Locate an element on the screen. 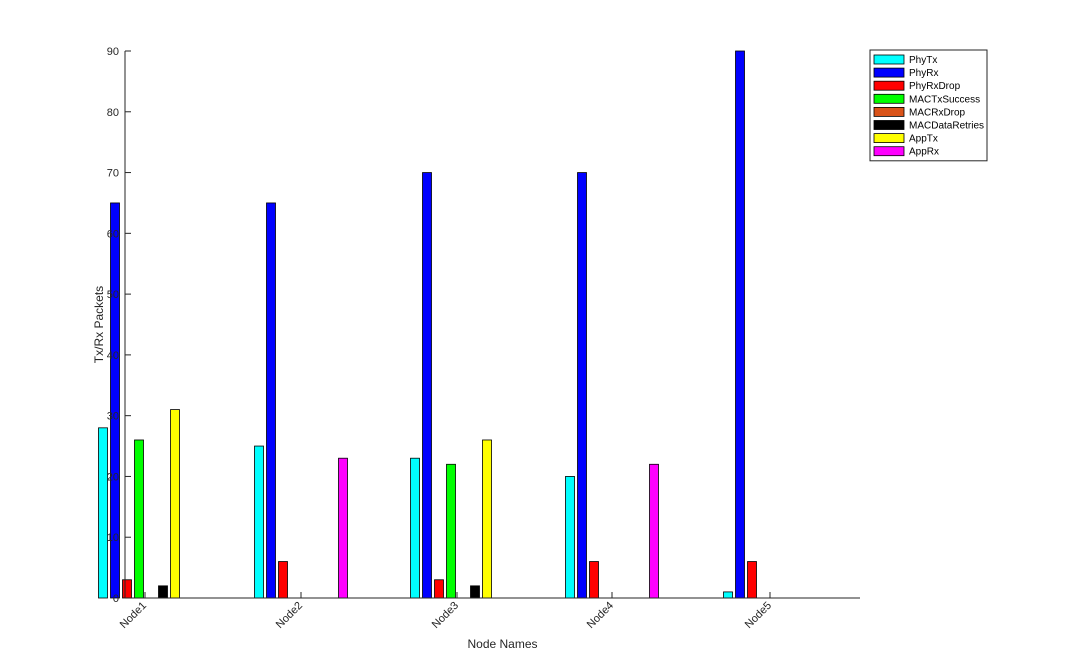  legend-label-PhyTx: PhyTx is located at coordinates (923, 60).